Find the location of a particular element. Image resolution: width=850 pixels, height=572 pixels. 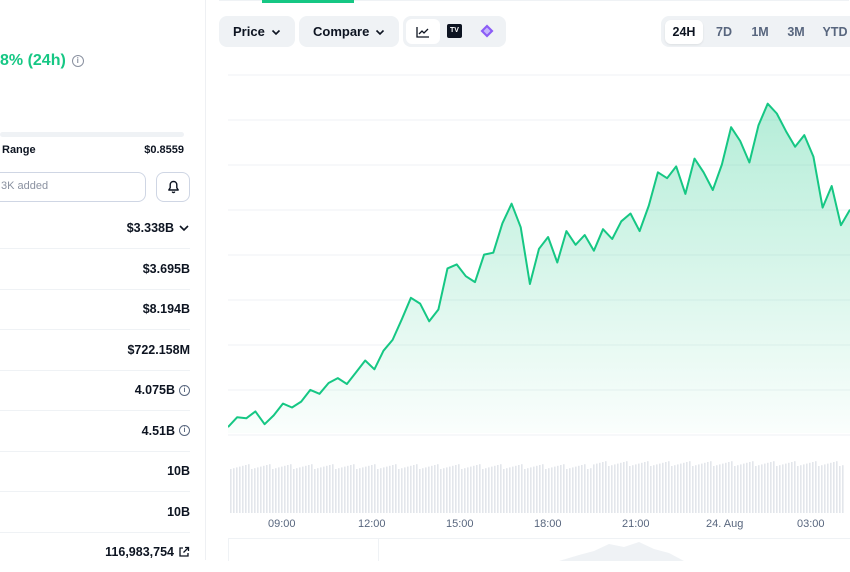

range-label: Range is located at coordinates (19, 150).